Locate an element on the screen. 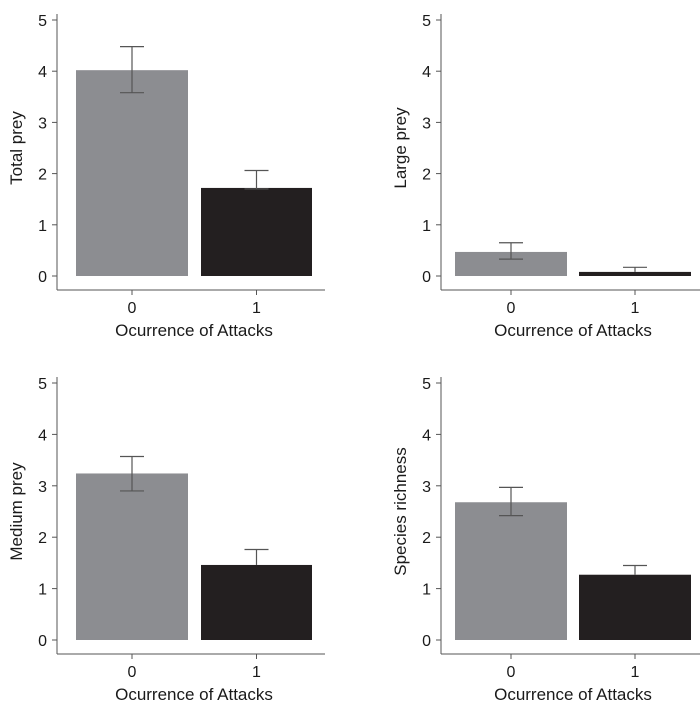  y-axis-title: Total prey is located at coordinates (16, 148).